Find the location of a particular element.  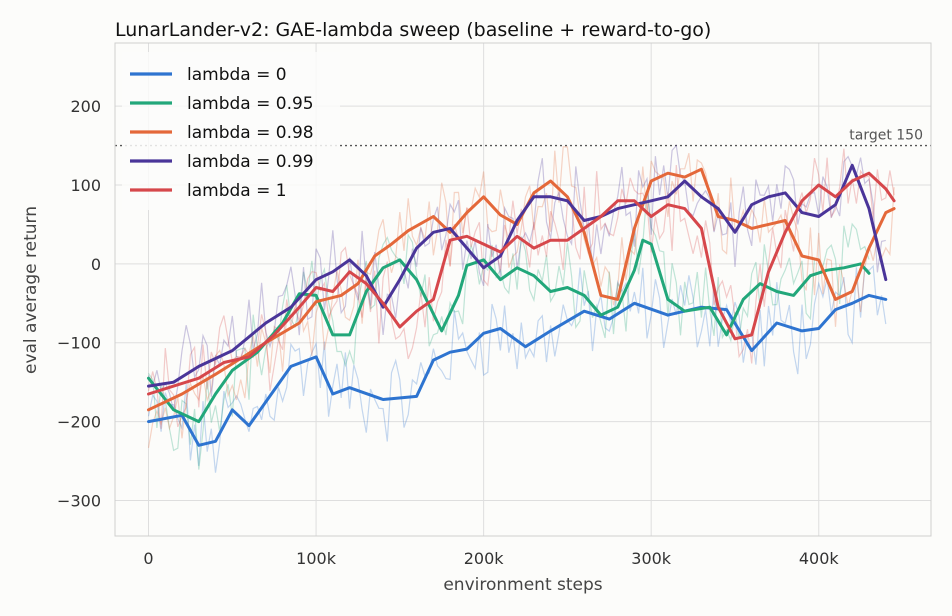

y-tick-label: 100 is located at coordinates (85, 185).